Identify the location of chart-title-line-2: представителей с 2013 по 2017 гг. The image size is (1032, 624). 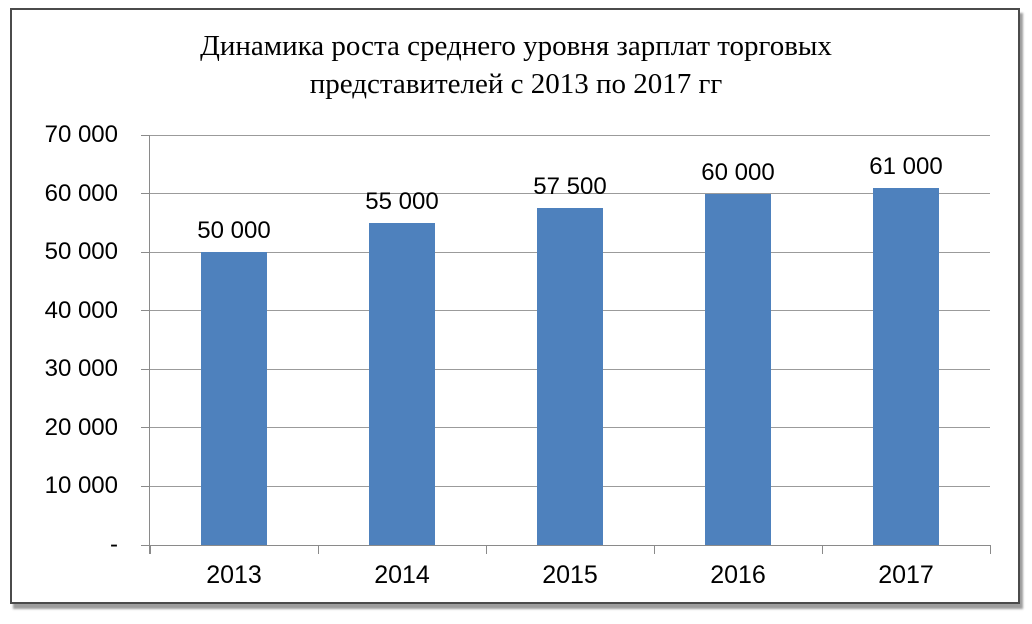
(516, 84).